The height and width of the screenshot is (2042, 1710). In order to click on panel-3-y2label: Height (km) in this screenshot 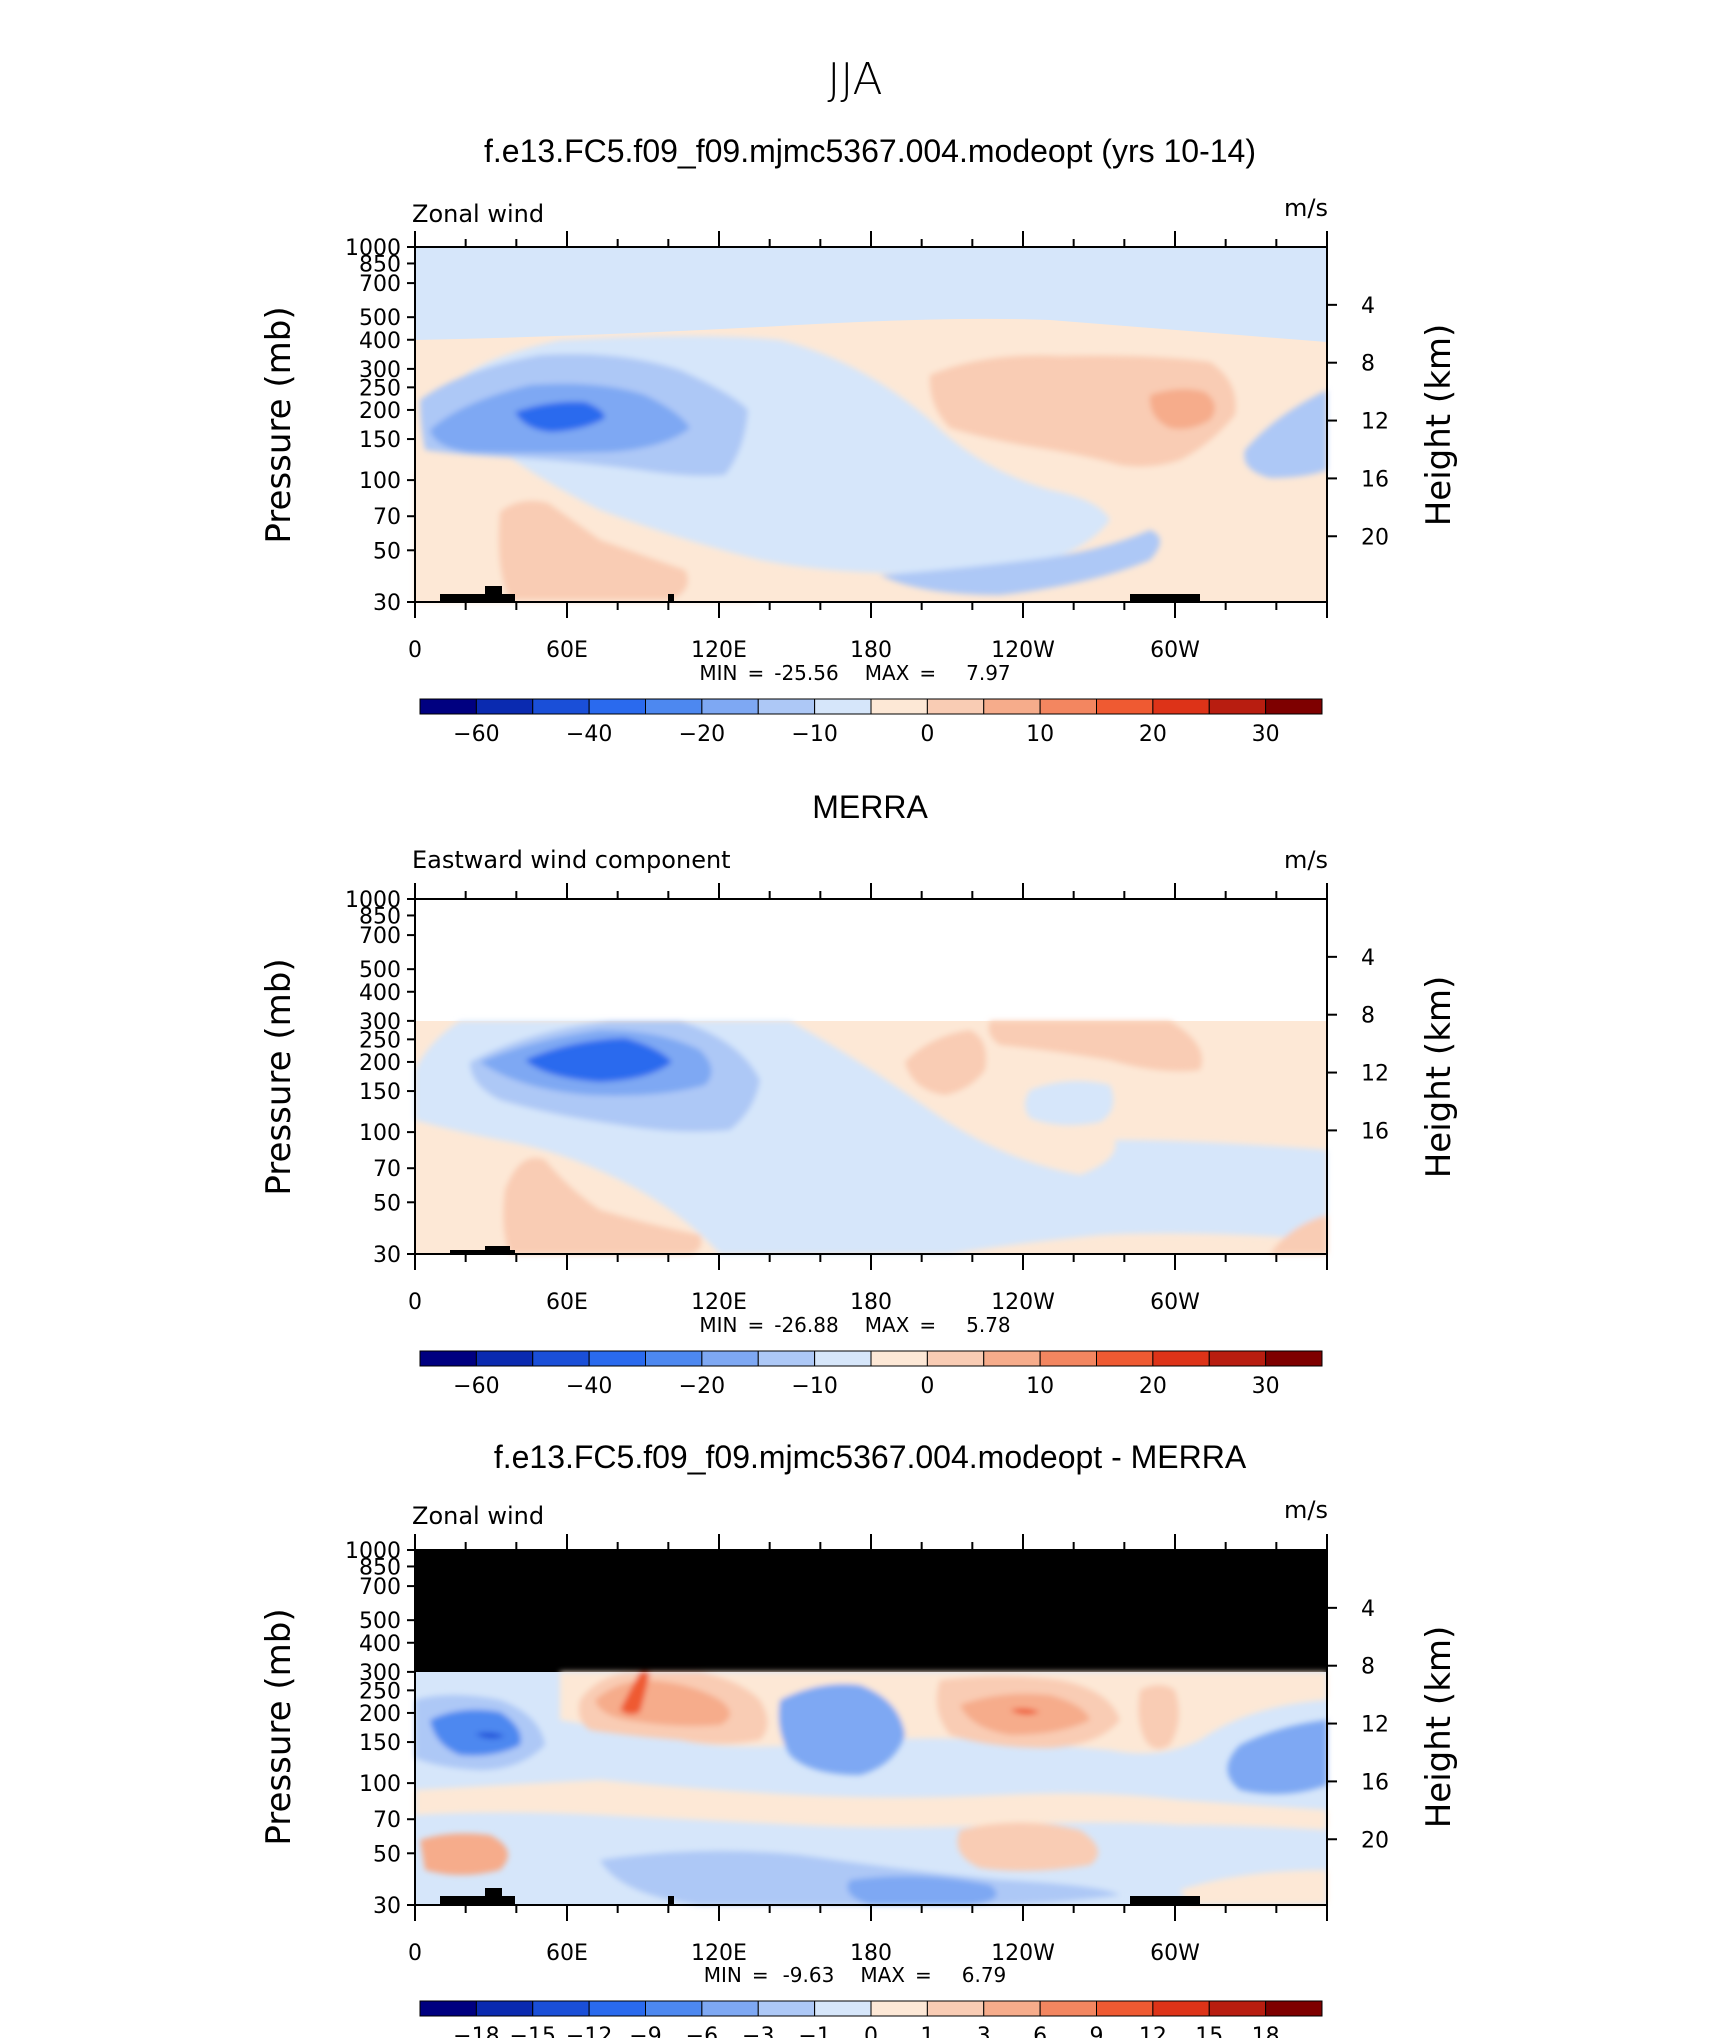, I will do `click(1439, 1727)`.